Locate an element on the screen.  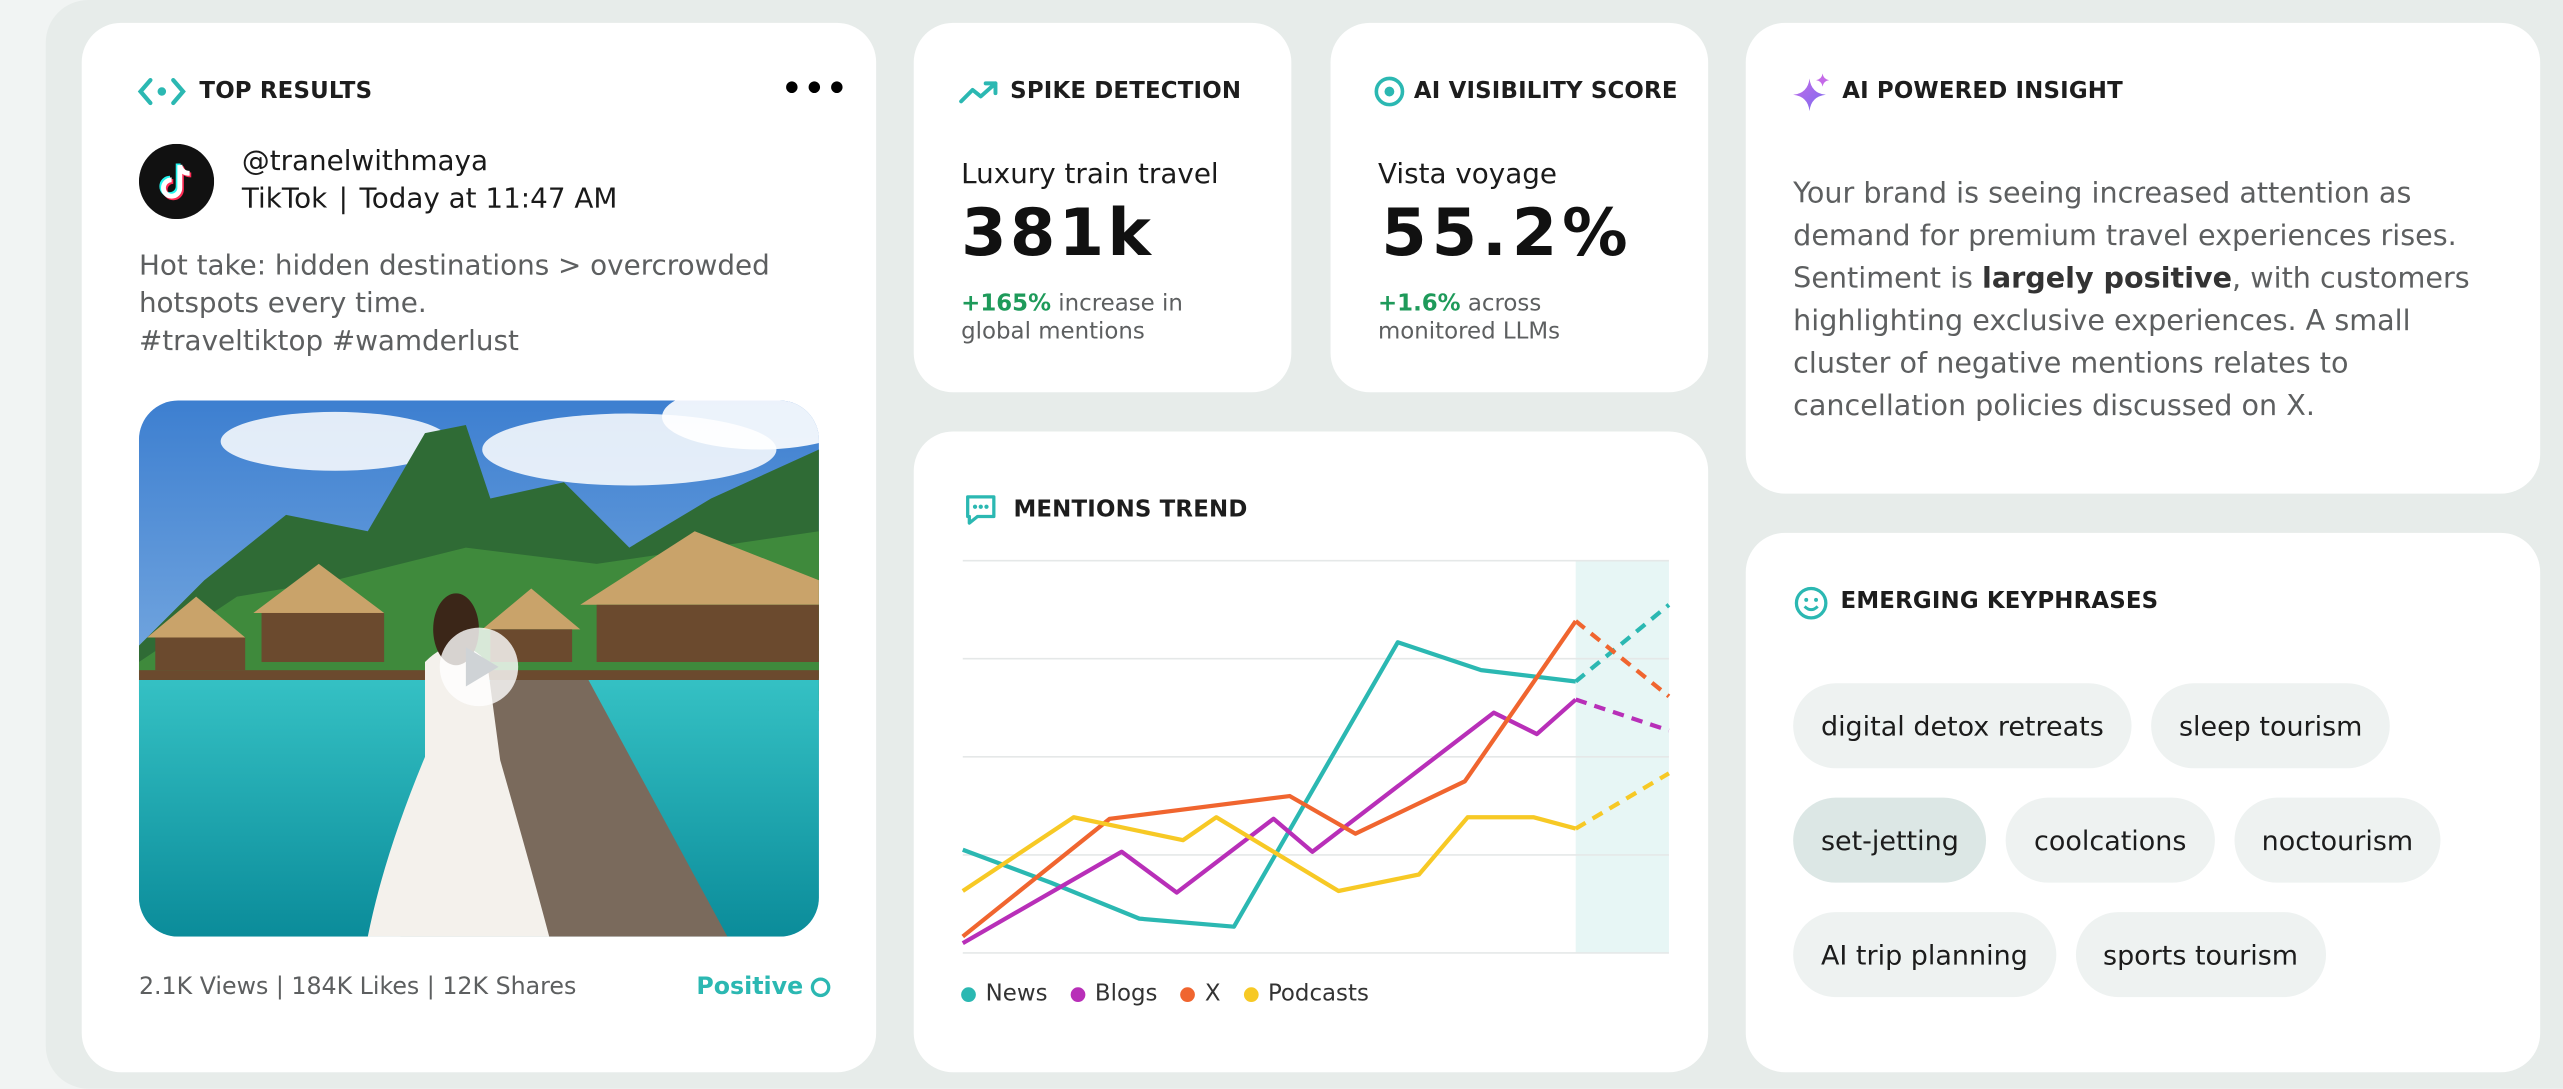
avatar is located at coordinates (176, 181).